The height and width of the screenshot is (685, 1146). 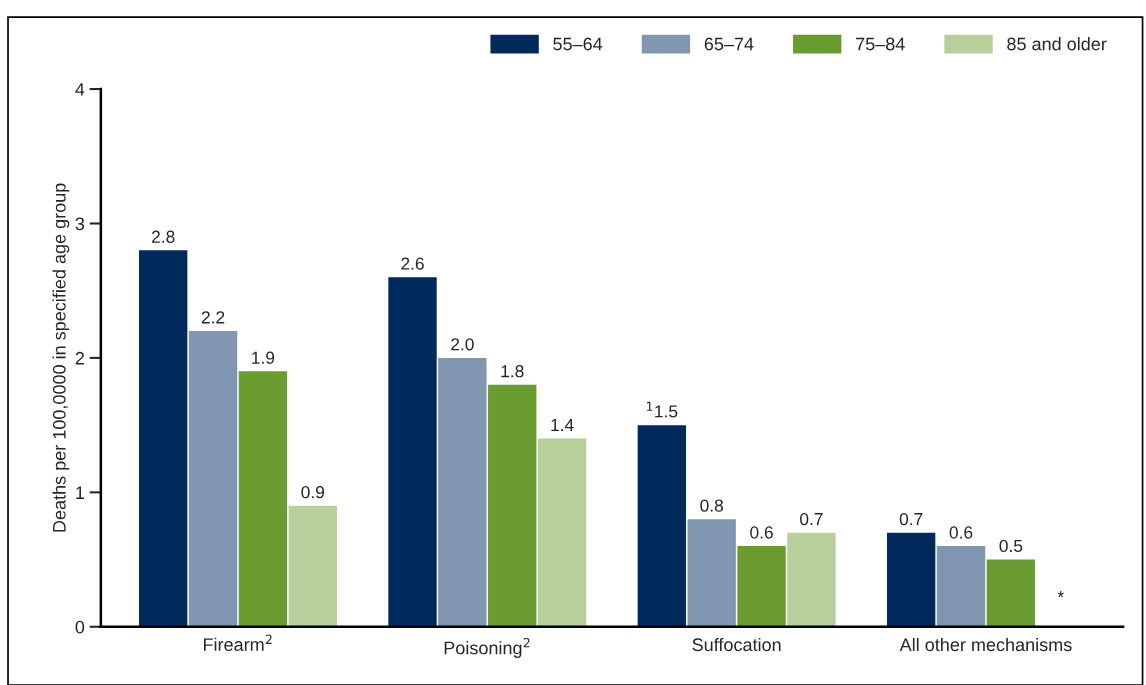 I want to click on x-tick-label: Firearm$^{2}$, so click(x=237, y=643).